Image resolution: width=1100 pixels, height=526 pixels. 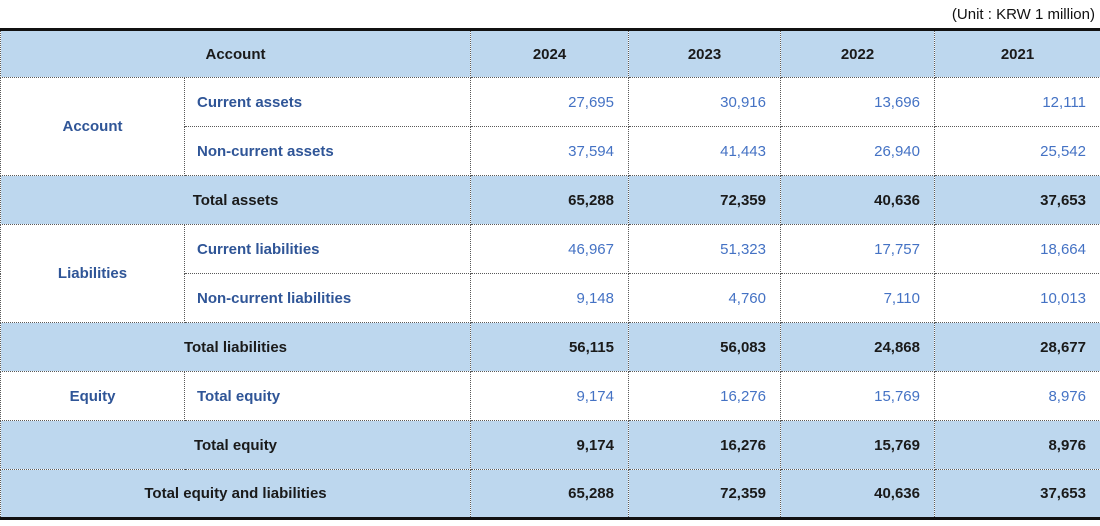 What do you see at coordinates (857, 151) in the screenshot?
I see `value-cell: 26,940` at bounding box center [857, 151].